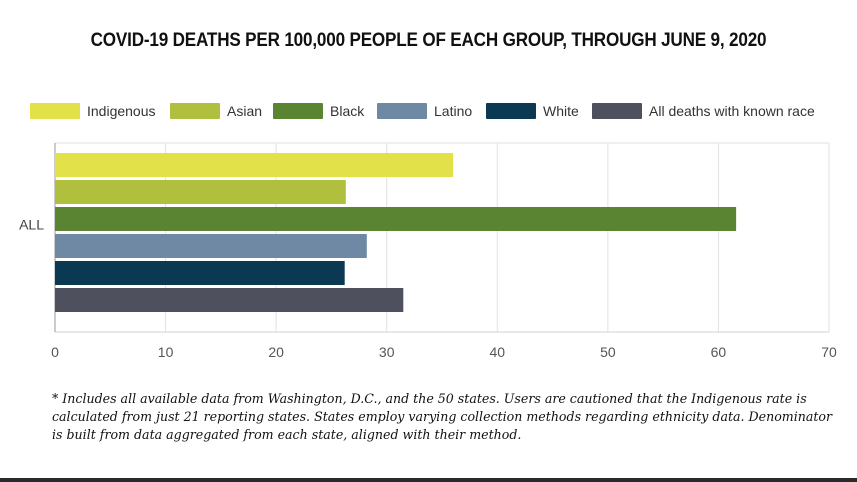 This screenshot has height=482, width=857. What do you see at coordinates (561, 111) in the screenshot?
I see `legend-label: White` at bounding box center [561, 111].